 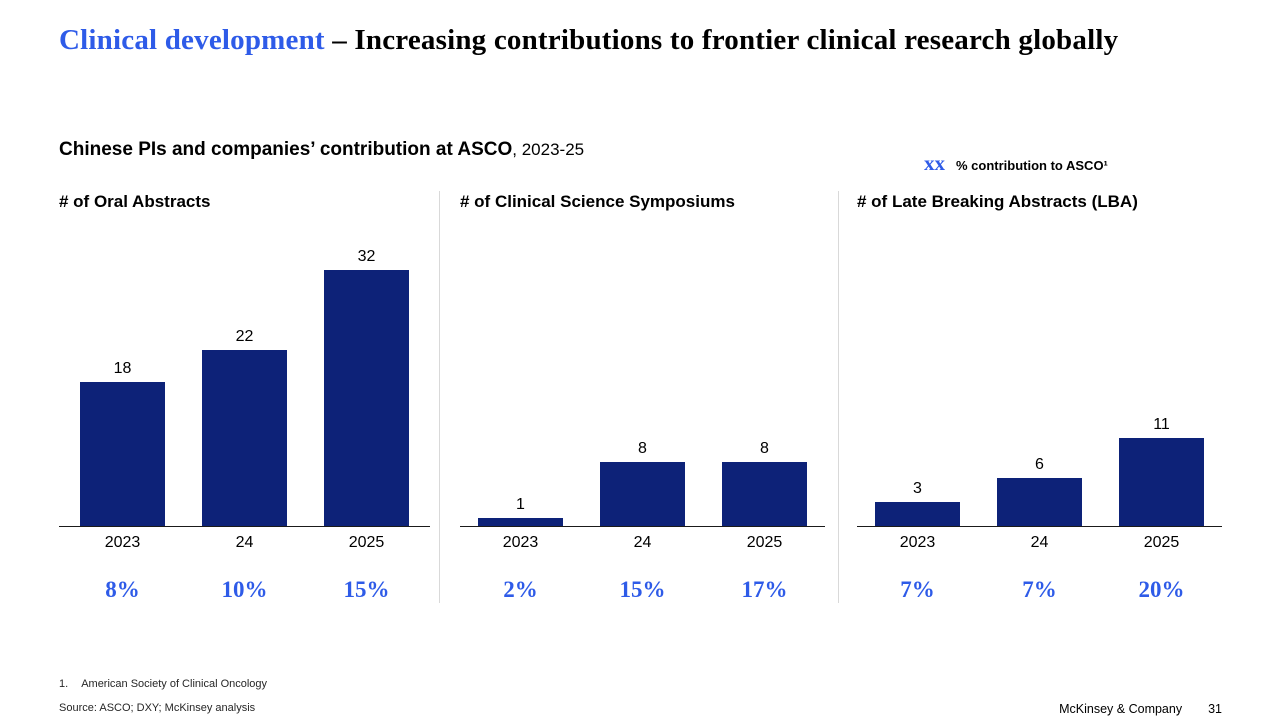 What do you see at coordinates (122, 368) in the screenshot?
I see `bar-value-label: 18` at bounding box center [122, 368].